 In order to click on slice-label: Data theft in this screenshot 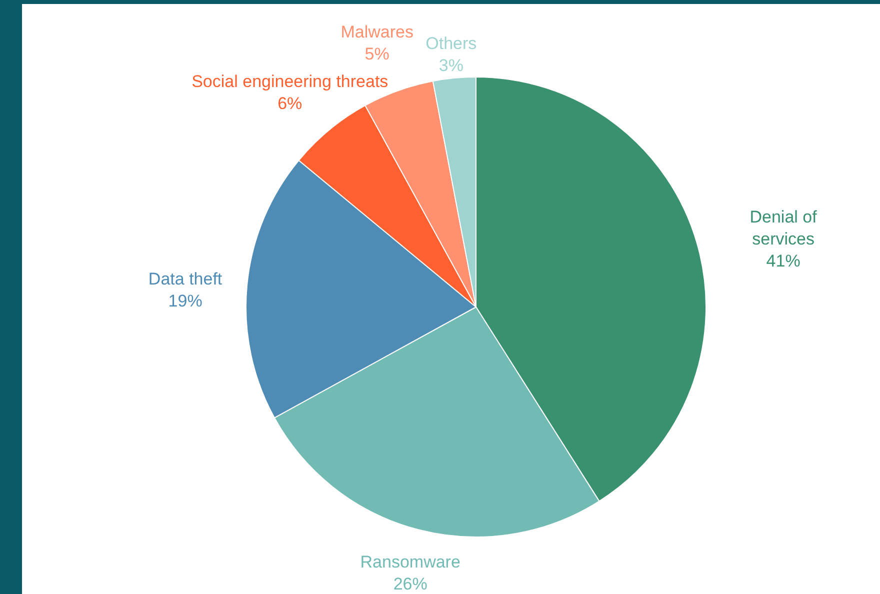, I will do `click(185, 279)`.